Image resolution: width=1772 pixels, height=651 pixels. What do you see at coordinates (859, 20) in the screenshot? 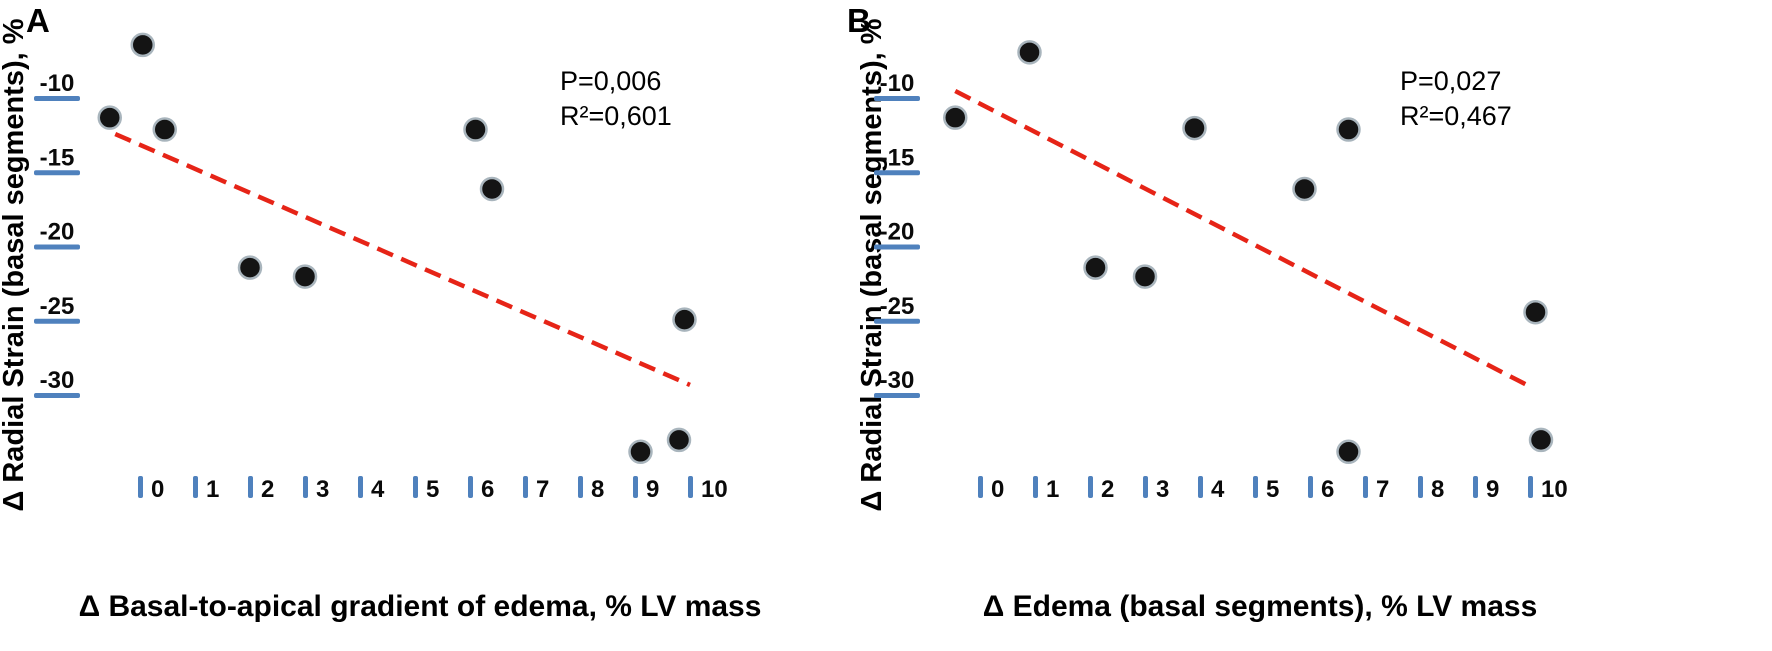
I see `panel-letter-b: B` at bounding box center [859, 20].